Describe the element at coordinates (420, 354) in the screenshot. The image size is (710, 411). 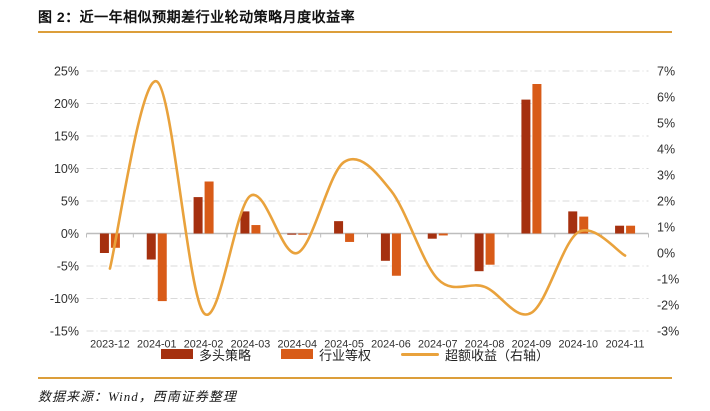
I see `excess-return-line-swatch` at that location.